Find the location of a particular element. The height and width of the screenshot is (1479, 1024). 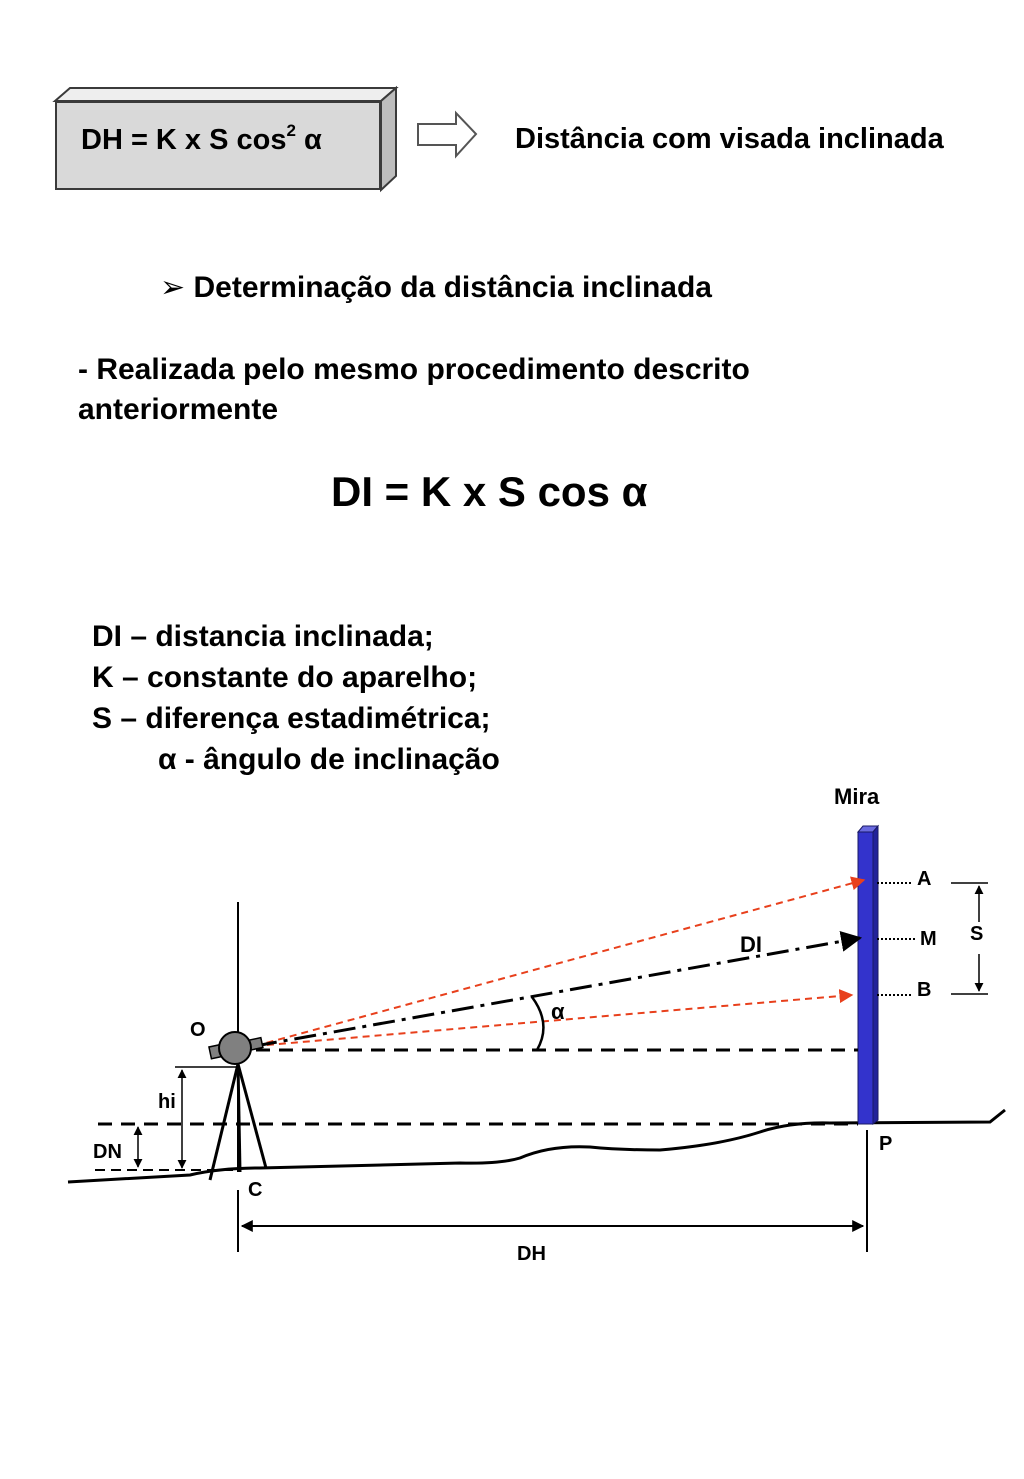

heading-text: Determinação da distância inclinada is located at coordinates (452, 287).